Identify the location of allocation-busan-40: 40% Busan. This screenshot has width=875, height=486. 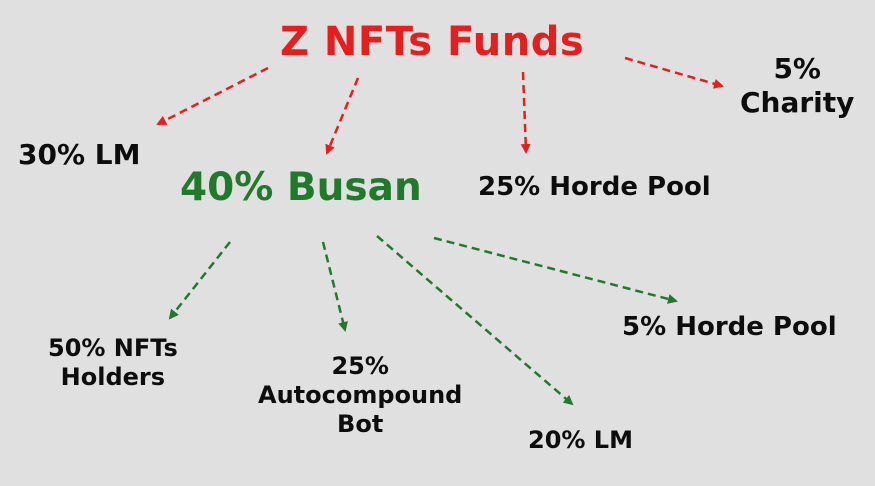
(301, 187).